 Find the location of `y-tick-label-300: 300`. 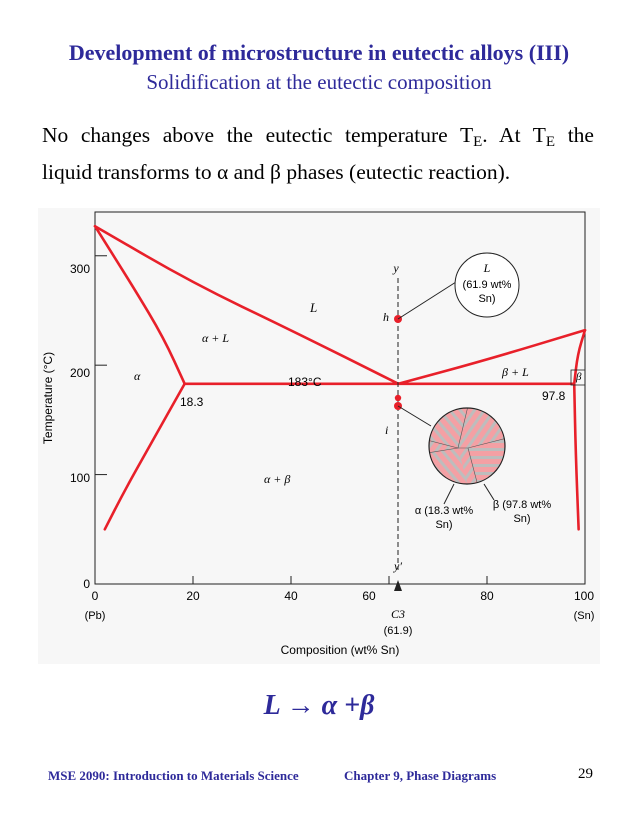

y-tick-label-300: 300 is located at coordinates (80, 269).